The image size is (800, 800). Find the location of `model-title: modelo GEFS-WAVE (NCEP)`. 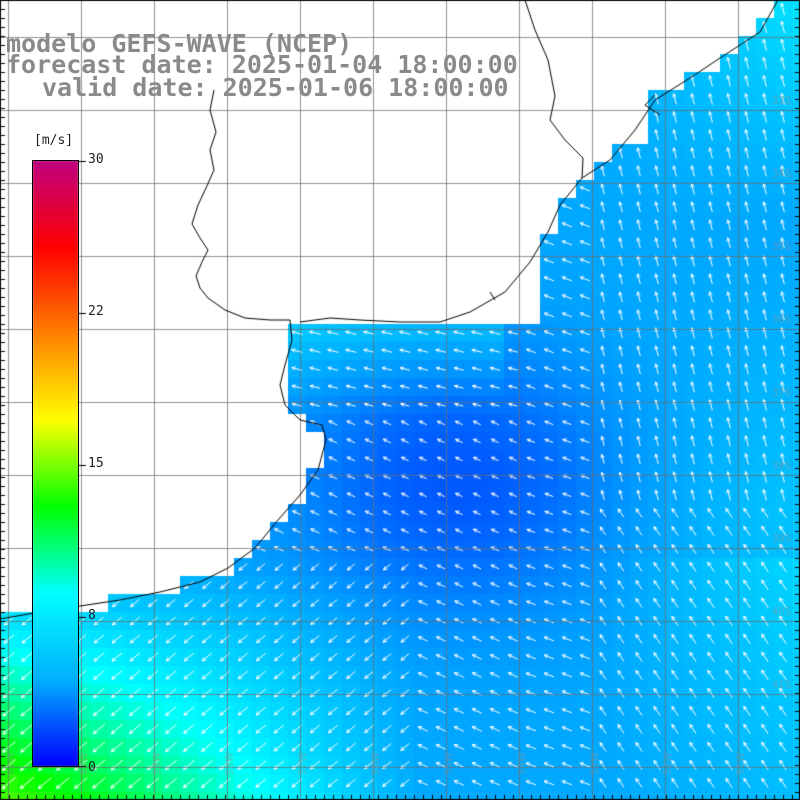

model-title: modelo GEFS-WAVE (NCEP) is located at coordinates (179, 43).